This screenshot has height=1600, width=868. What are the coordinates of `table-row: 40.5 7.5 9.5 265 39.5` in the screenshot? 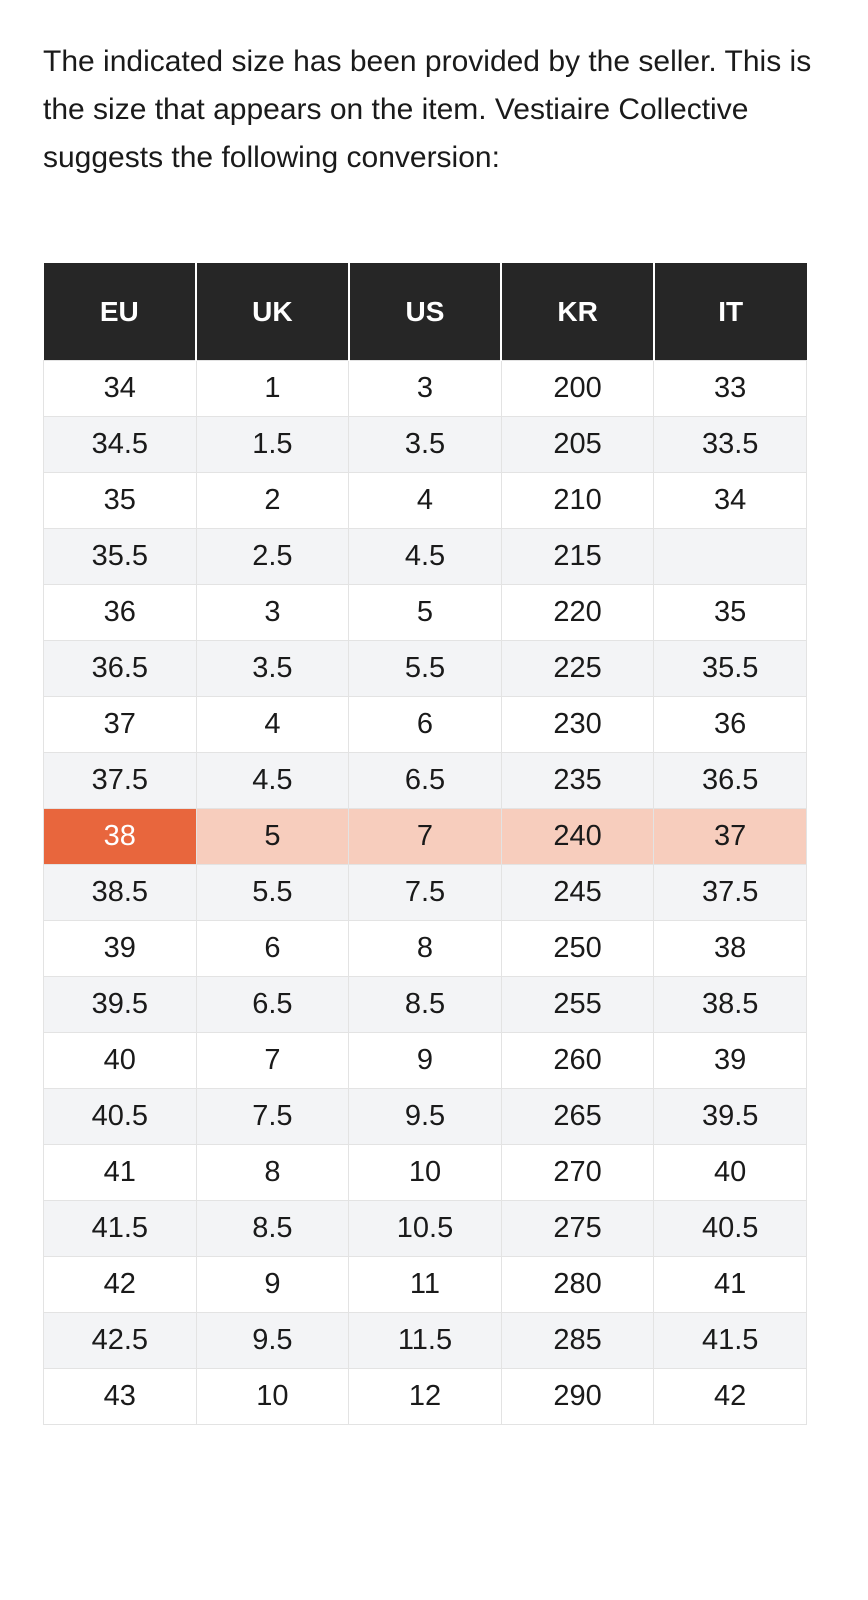 It's located at (425, 1116).